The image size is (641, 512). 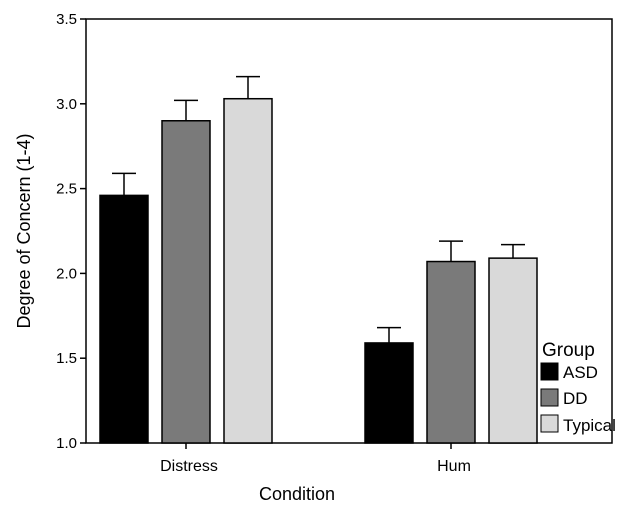 What do you see at coordinates (66, 19) in the screenshot?
I see `y-tick-label: 3.5` at bounding box center [66, 19].